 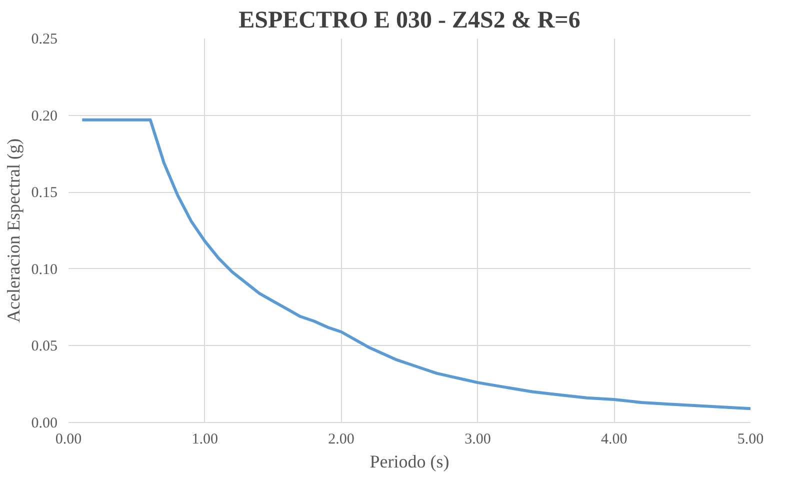 What do you see at coordinates (409, 21) in the screenshot?
I see `chart-title: ESPECTRO E 030 - Z4S2 & R=6` at bounding box center [409, 21].